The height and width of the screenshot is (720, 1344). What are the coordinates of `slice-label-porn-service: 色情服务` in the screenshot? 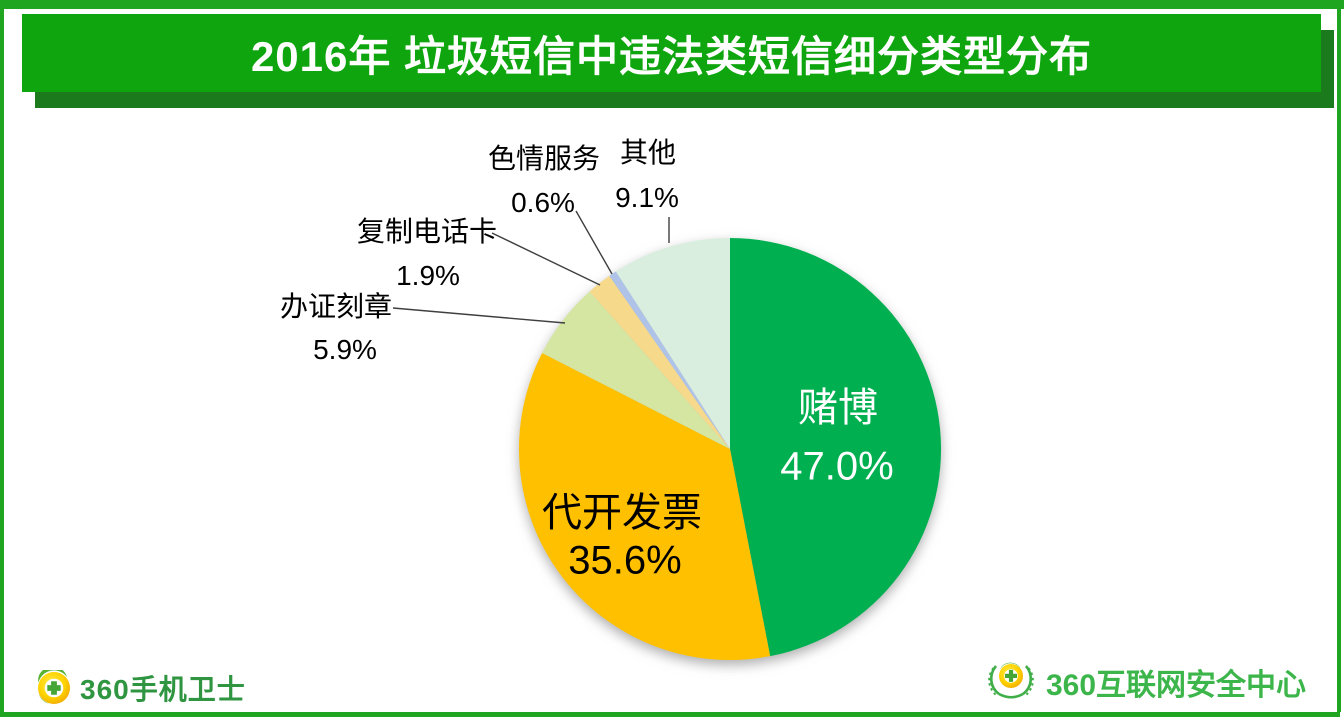 It's located at (544, 158).